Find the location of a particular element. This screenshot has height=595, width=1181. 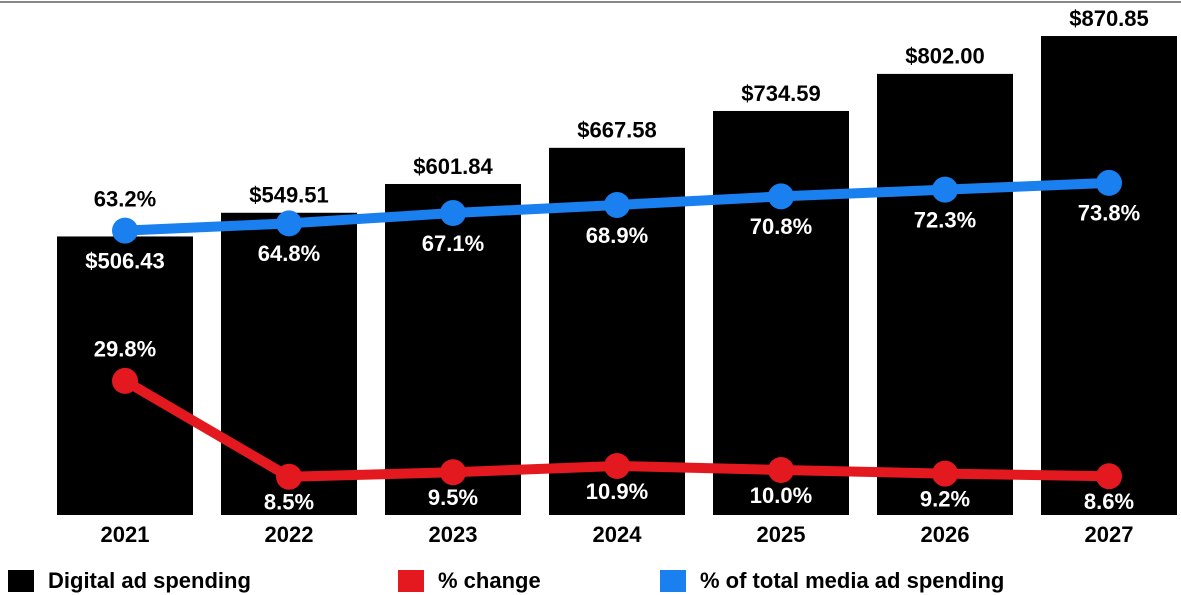

line-value-label: 29.8% is located at coordinates (125, 349).